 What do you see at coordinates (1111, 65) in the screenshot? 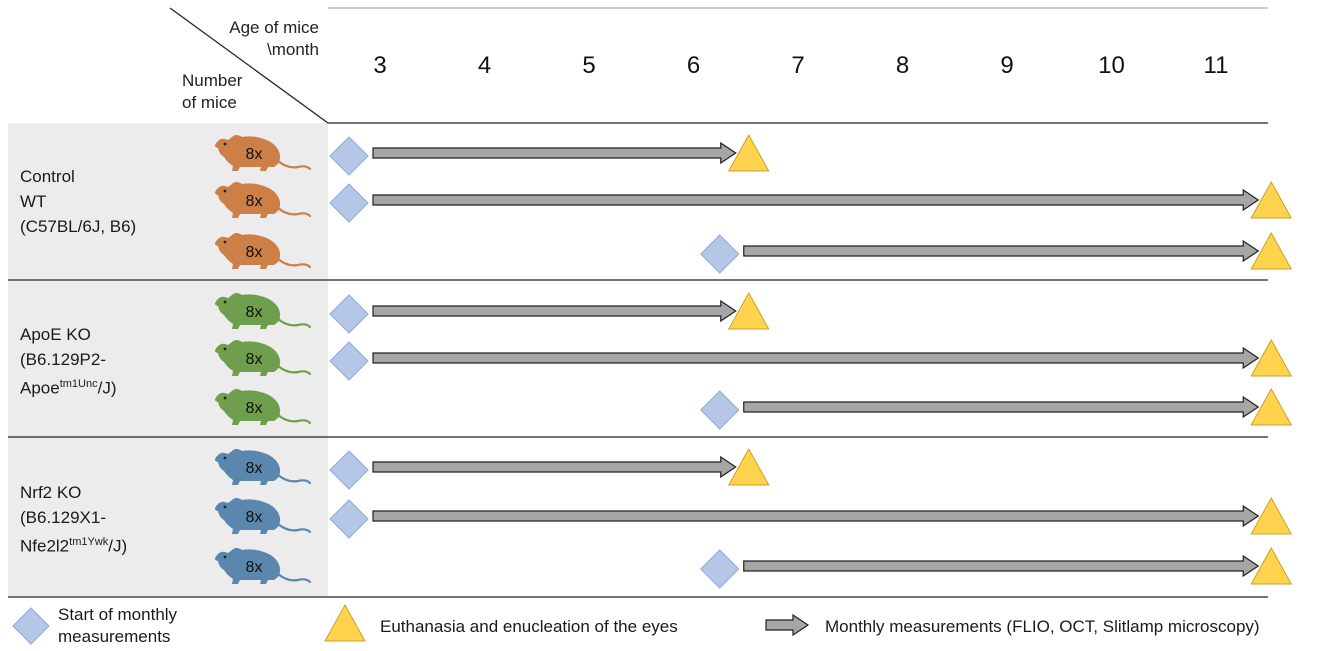
I see `month-tick-label: 10` at bounding box center [1111, 65].